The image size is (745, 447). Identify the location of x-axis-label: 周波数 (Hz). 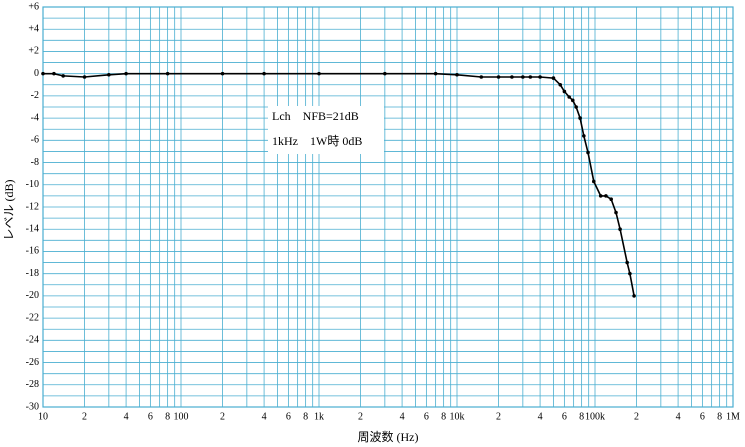
(388, 436).